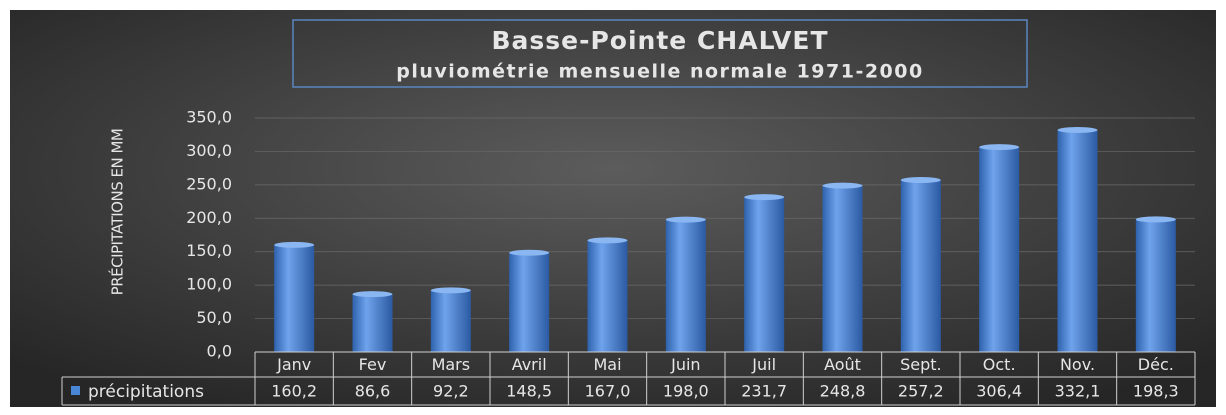 The image size is (1226, 415). I want to click on legend-key, so click(75, 390).